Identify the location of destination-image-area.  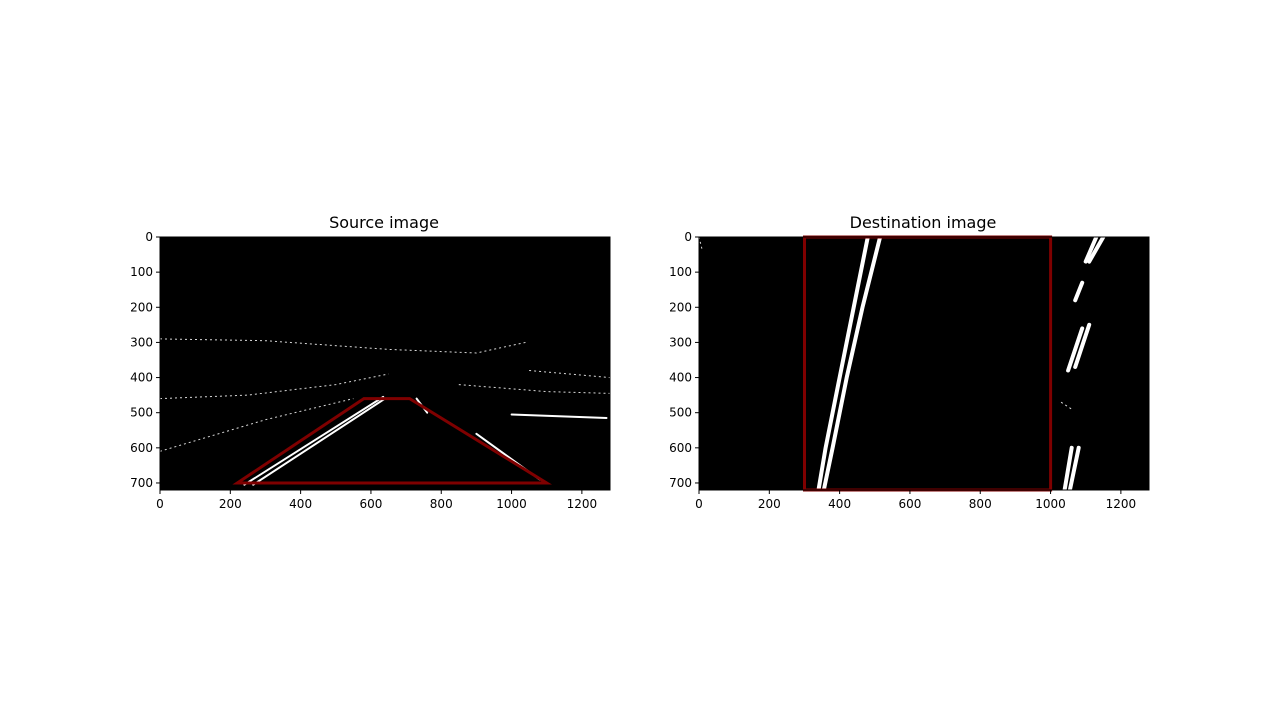
(924, 363).